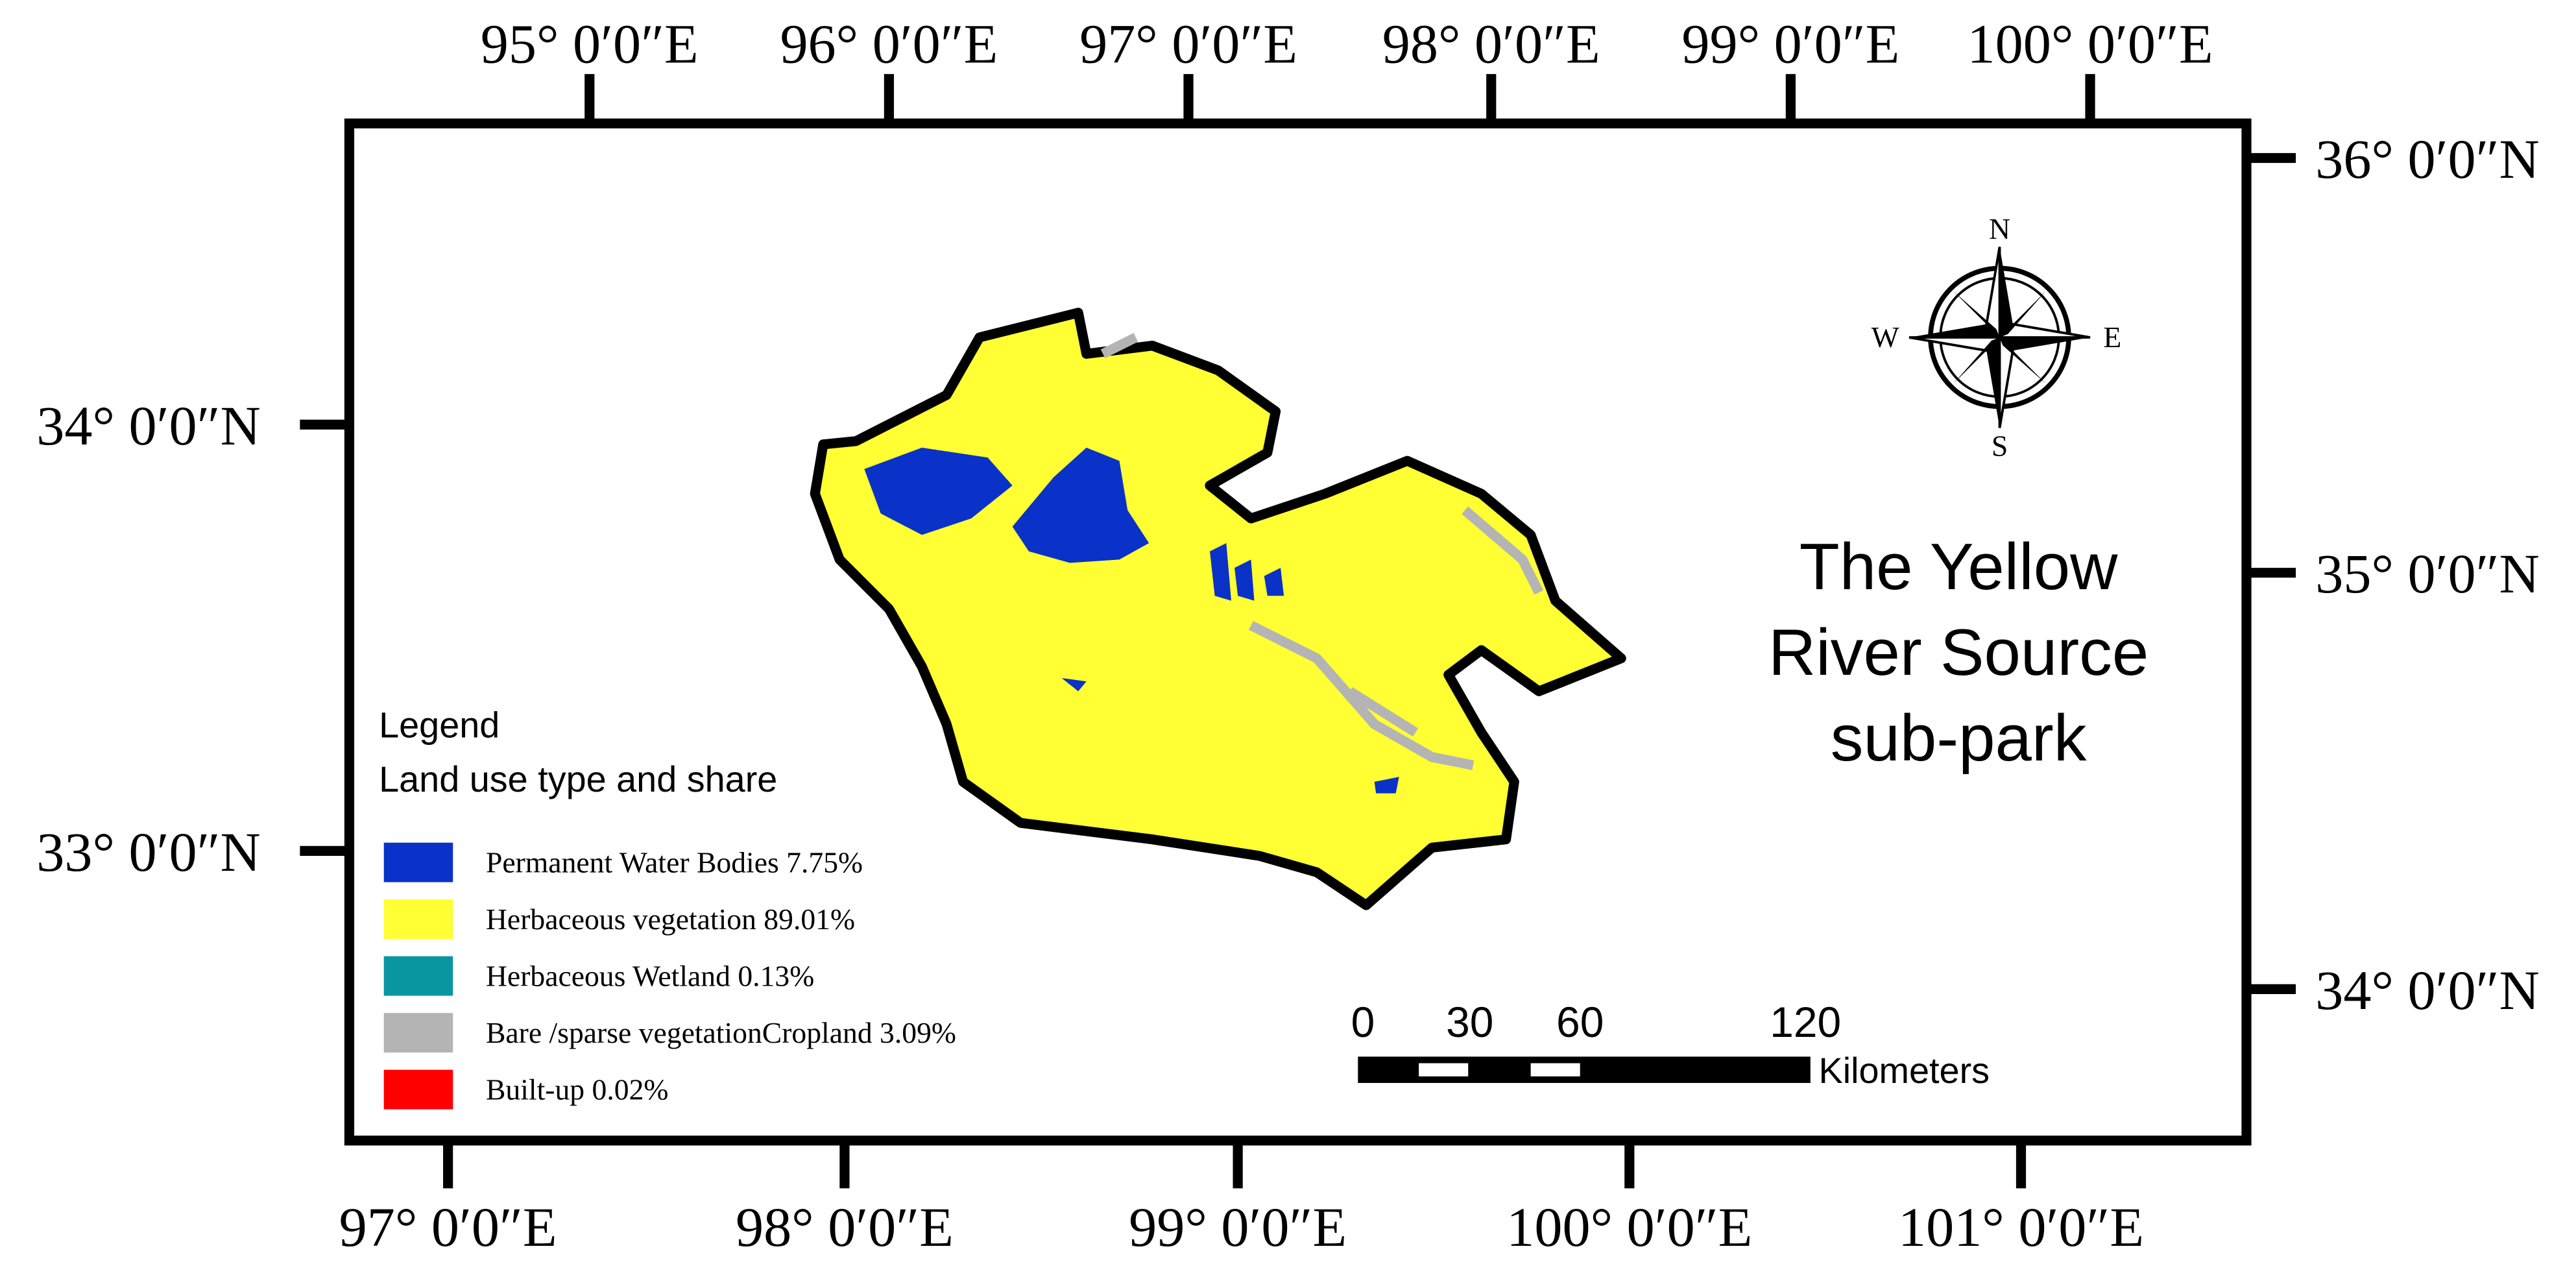 The image size is (2576, 1264). What do you see at coordinates (439, 724) in the screenshot?
I see `legend-title: Legend` at bounding box center [439, 724].